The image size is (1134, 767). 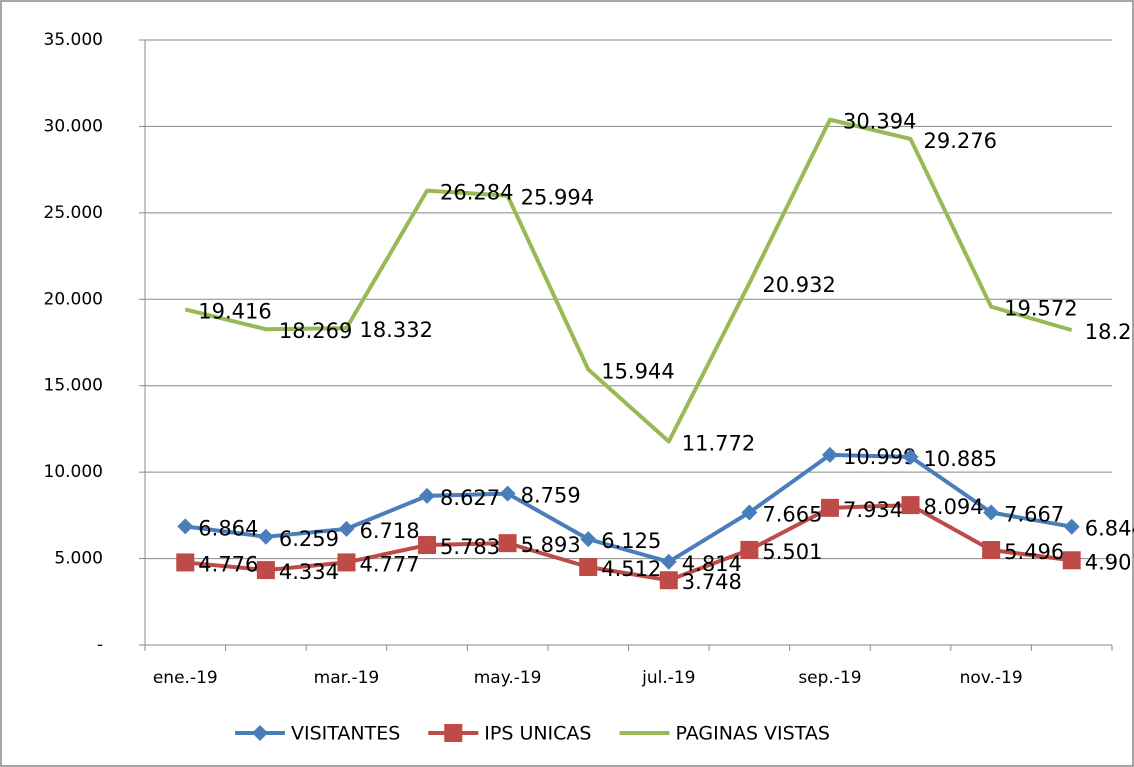 What do you see at coordinates (960, 141) in the screenshot?
I see `data-label: 29.276` at bounding box center [960, 141].